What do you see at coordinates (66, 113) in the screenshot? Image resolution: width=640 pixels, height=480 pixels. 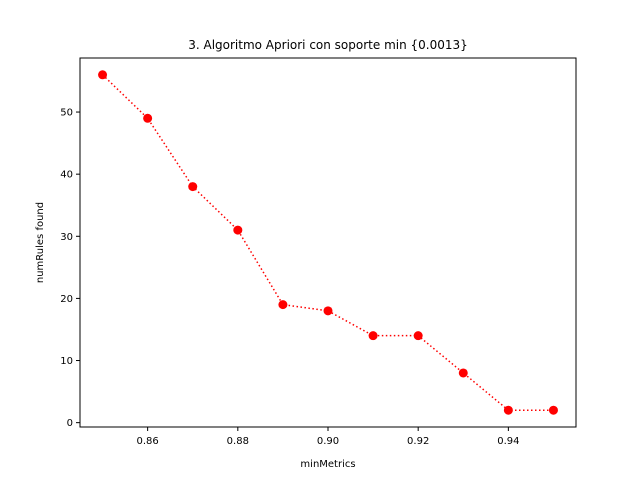 I see `y-tick-label: 50` at bounding box center [66, 113].